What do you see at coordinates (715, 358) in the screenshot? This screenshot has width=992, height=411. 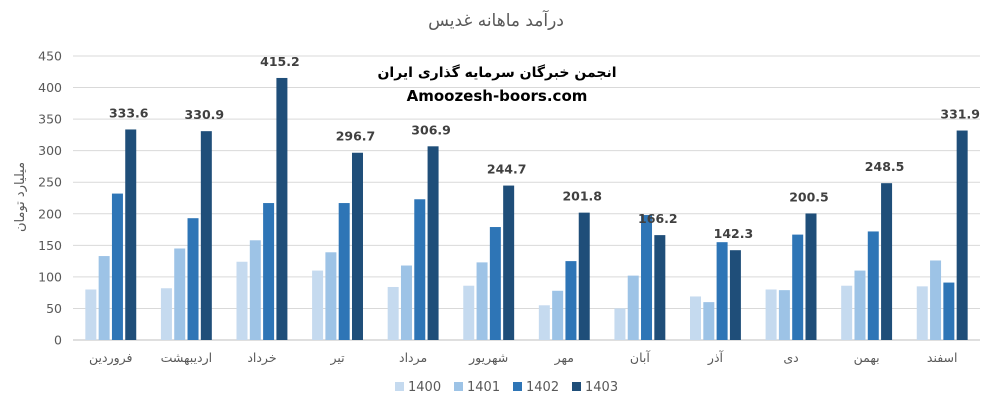 I see `category-label: آذر` at bounding box center [715, 358].